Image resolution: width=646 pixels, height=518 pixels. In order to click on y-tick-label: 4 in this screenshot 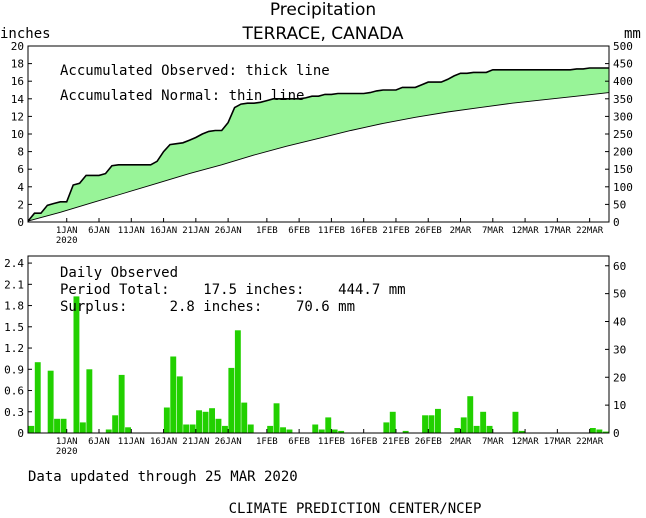, I will do `click(20, 187)`.